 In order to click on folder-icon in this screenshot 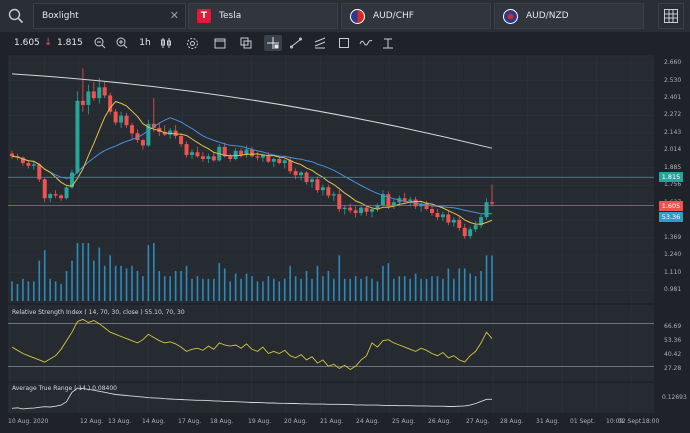, I will do `click(220, 43)`.